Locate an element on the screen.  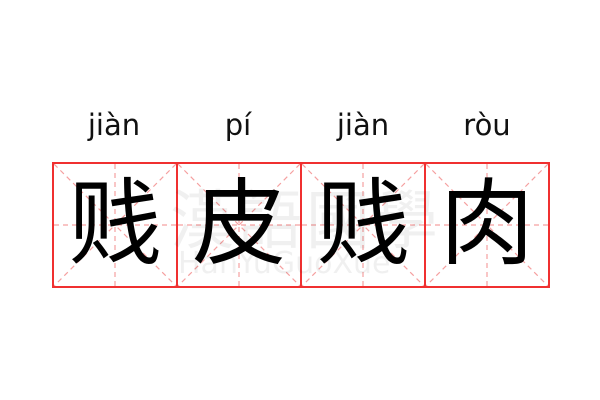
watermark-chinese: 漢語國學 is located at coordinates (306, 222).